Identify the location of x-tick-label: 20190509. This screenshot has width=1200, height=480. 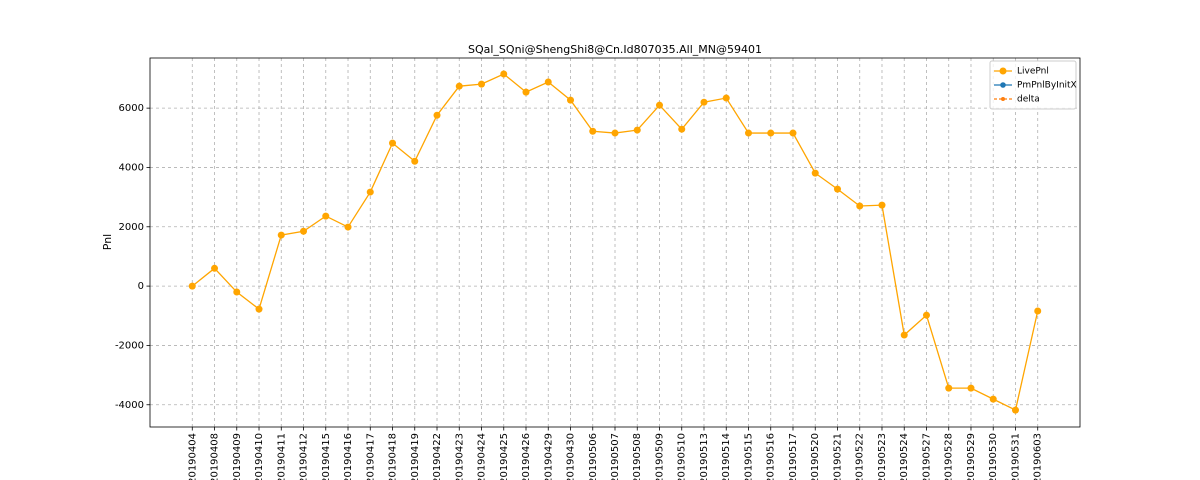
(659, 456).